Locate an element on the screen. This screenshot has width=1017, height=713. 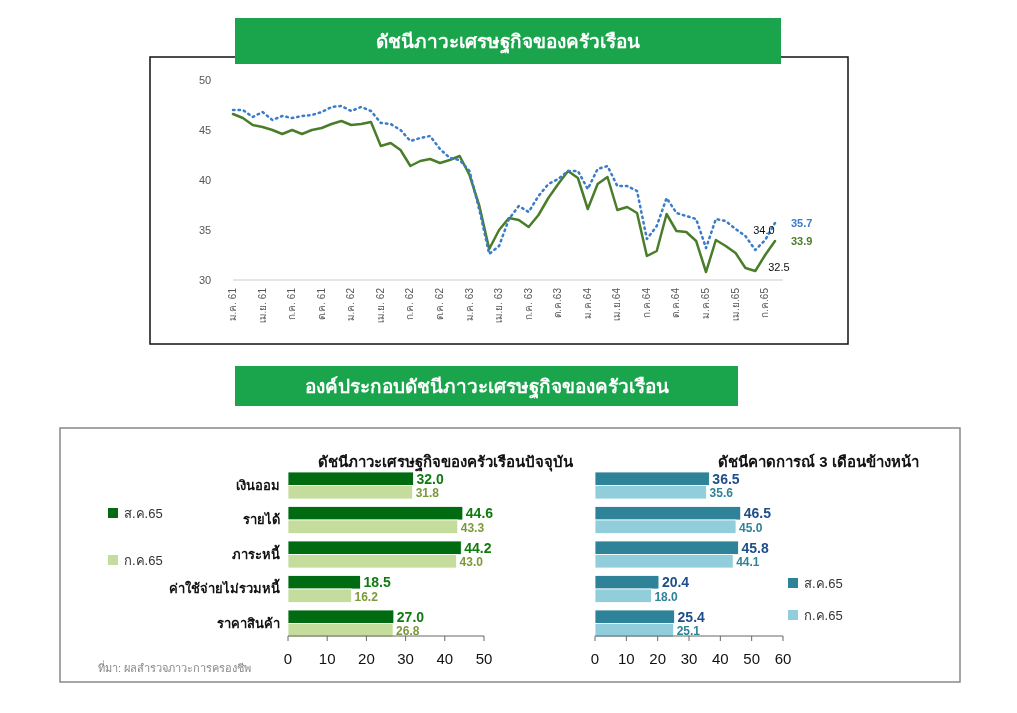
x-tick-label: ต.ค.63 is located at coordinates (558, 302).